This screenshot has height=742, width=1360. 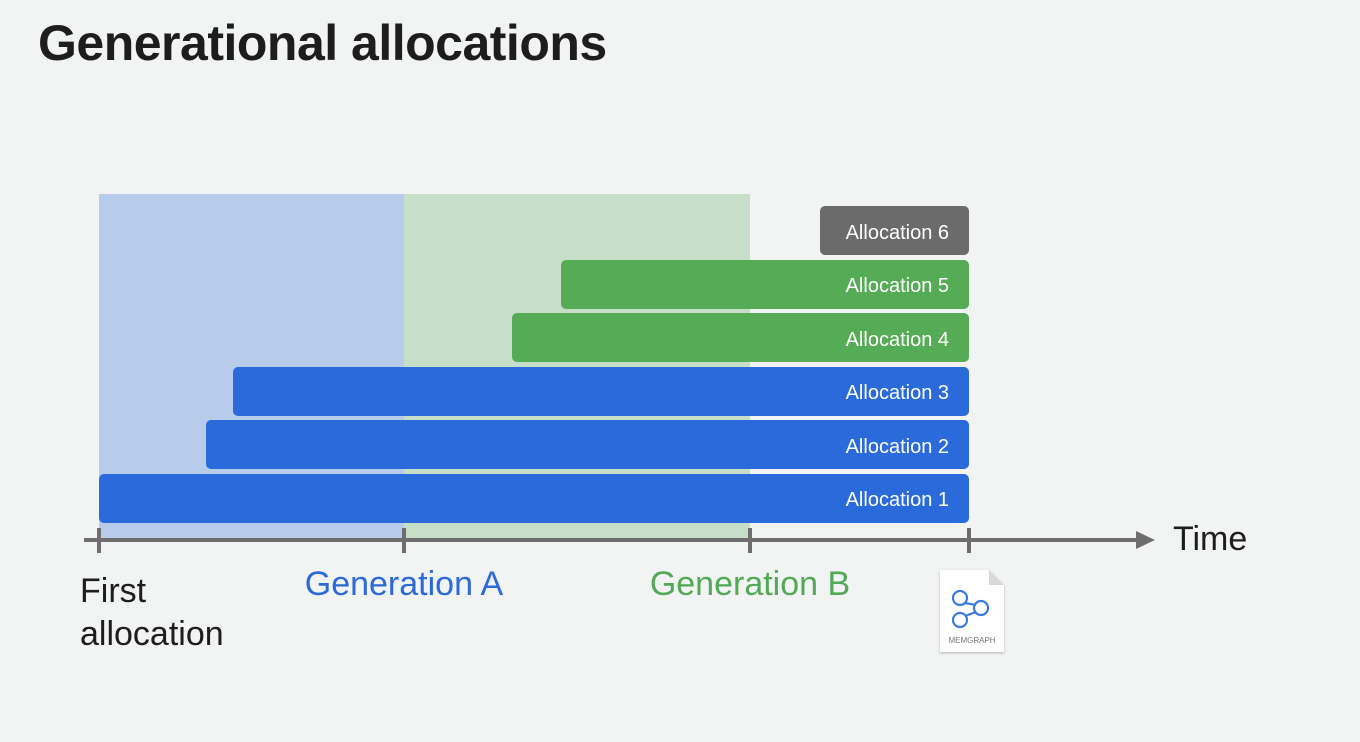 I want to click on memgraph-file-icon: MEMGRAPH, so click(x=972, y=614).